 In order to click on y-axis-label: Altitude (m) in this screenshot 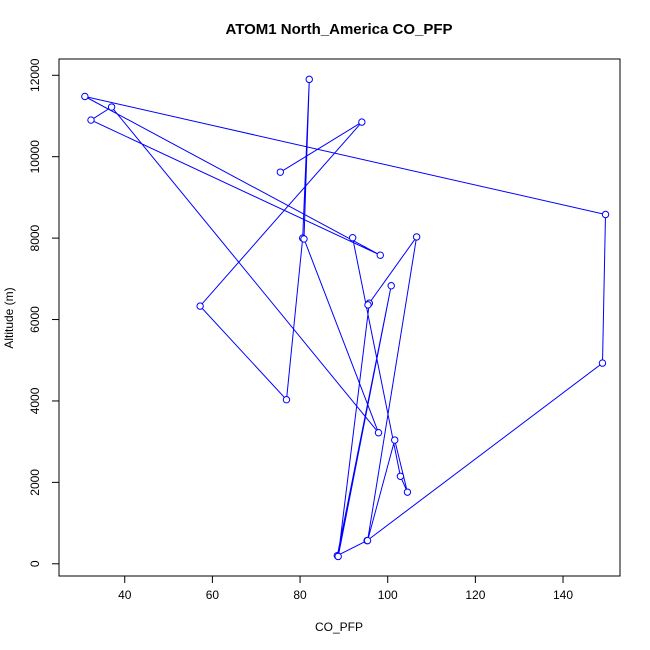, I will do `click(9, 317)`.